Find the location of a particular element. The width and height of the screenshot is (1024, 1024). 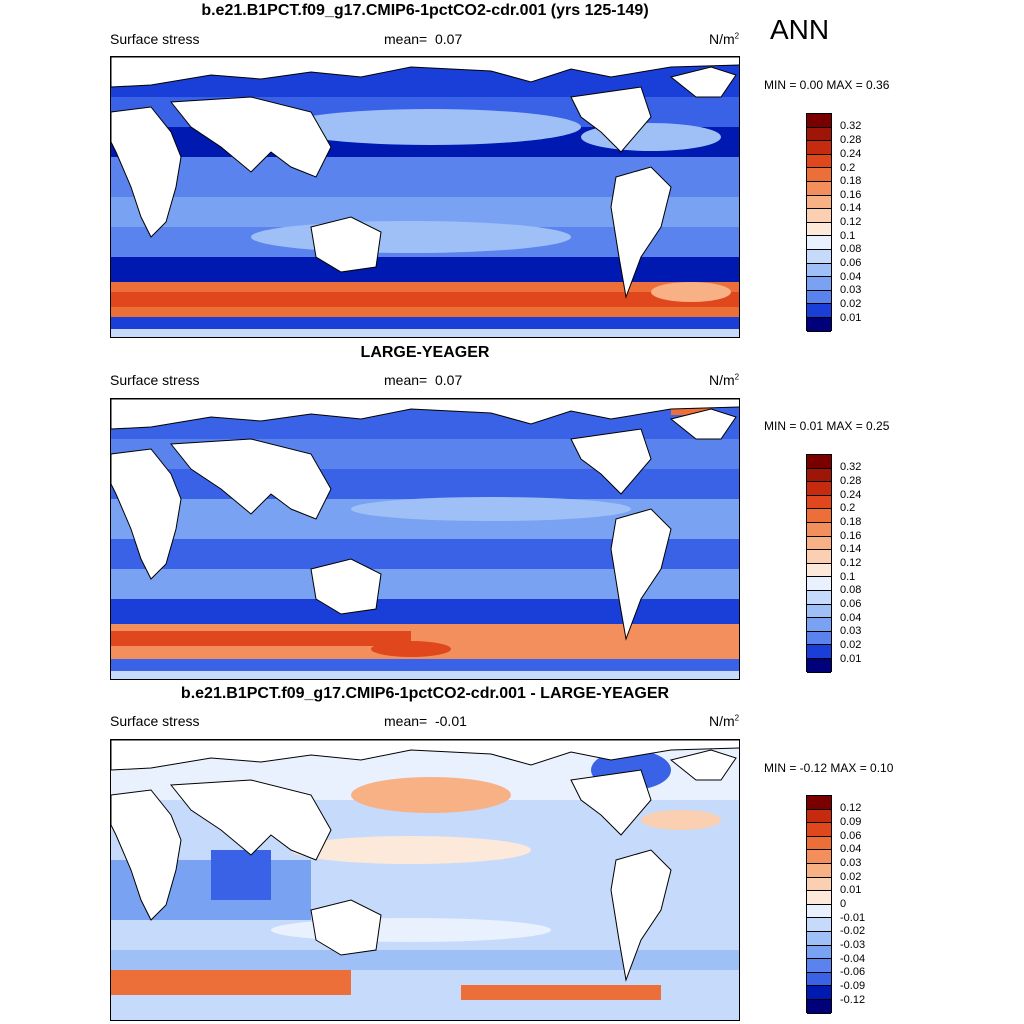

colorbar-tick: -0.02 is located at coordinates (853, 931).